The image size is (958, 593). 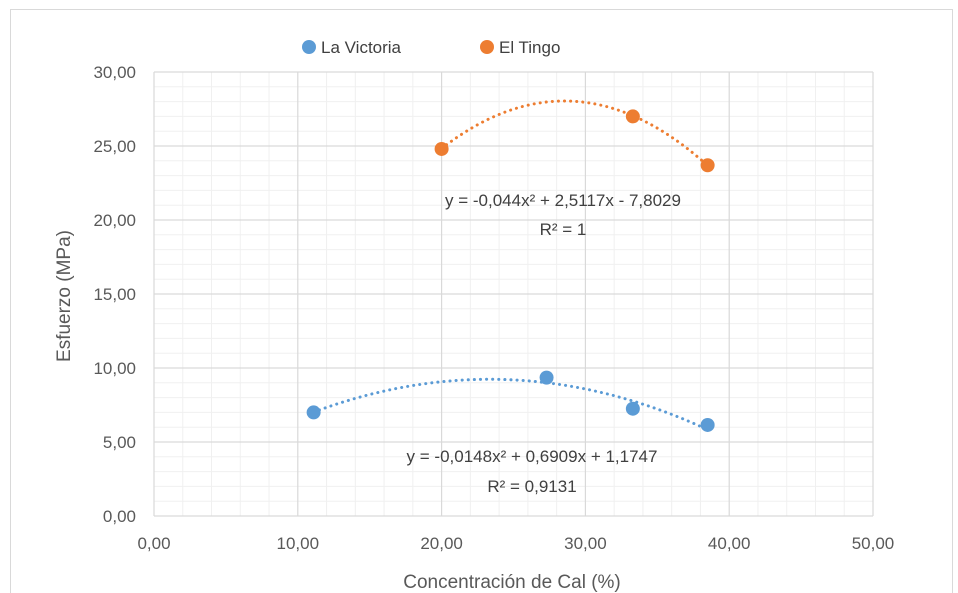 What do you see at coordinates (487, 47) in the screenshot?
I see `legend-marker-el-tingo` at bounding box center [487, 47].